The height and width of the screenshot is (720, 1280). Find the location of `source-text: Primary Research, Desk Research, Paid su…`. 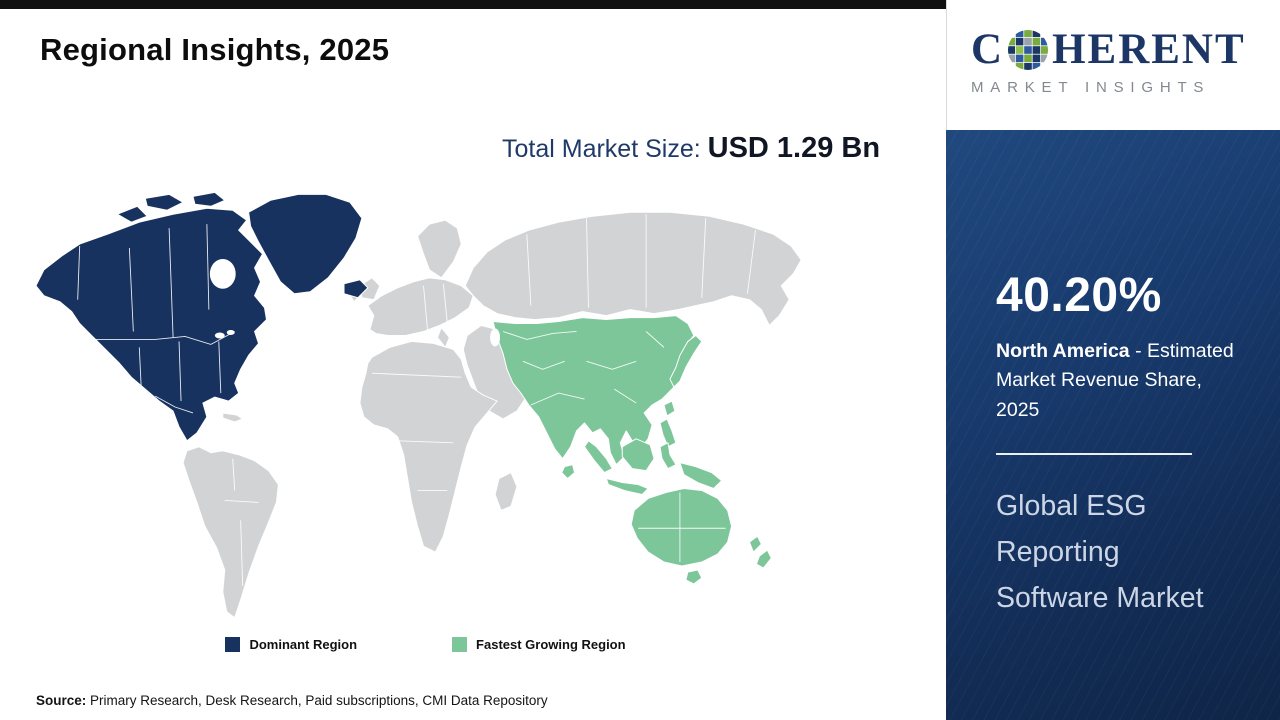

source-text: Primary Research, Desk Research, Paid su… is located at coordinates (317, 700).